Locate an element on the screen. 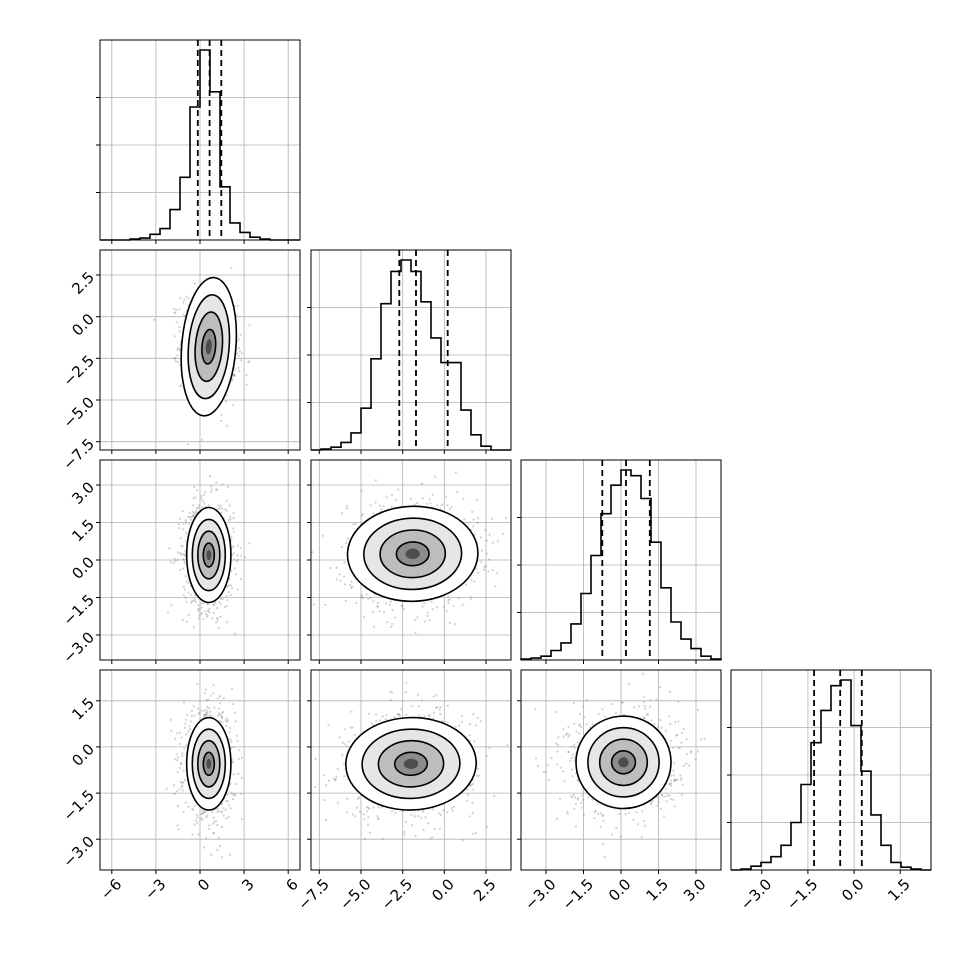  hist-2-step is located at coordinates (621, 564).